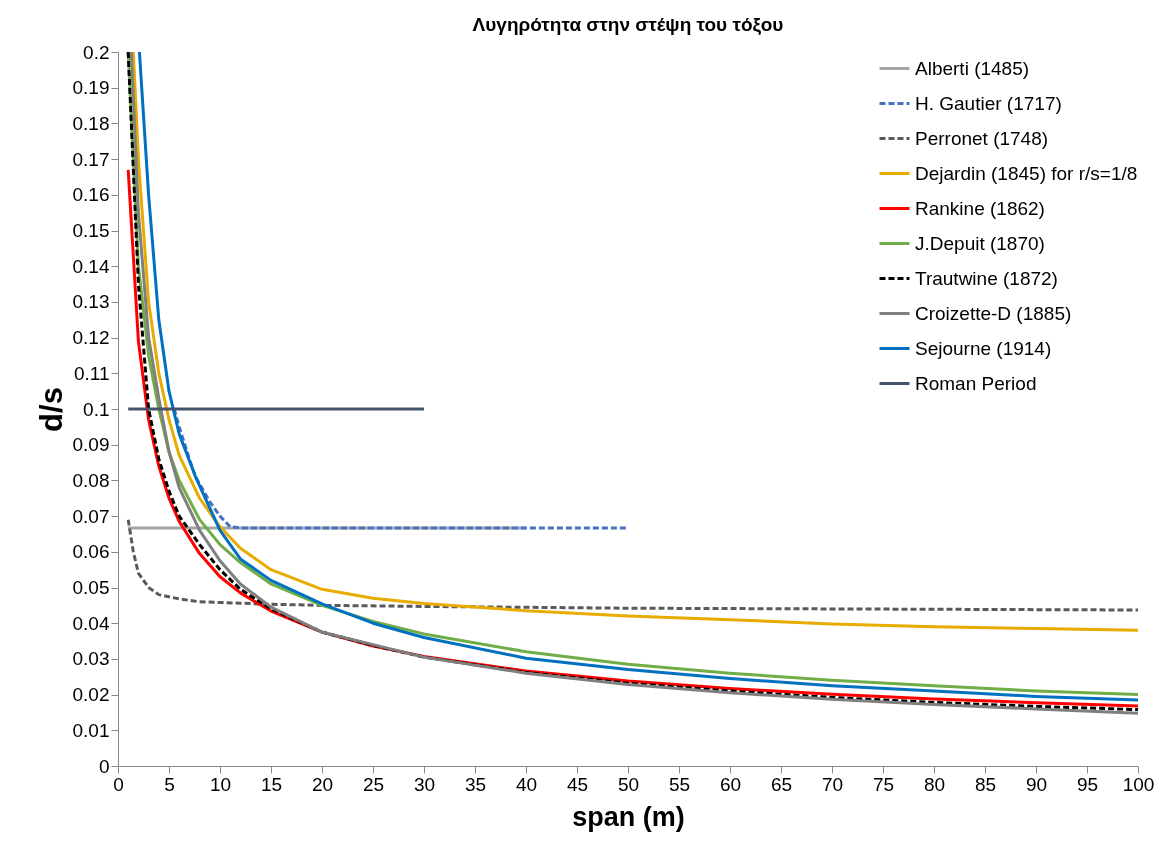  I want to click on y-tick-label: 0.07, so click(91, 516).